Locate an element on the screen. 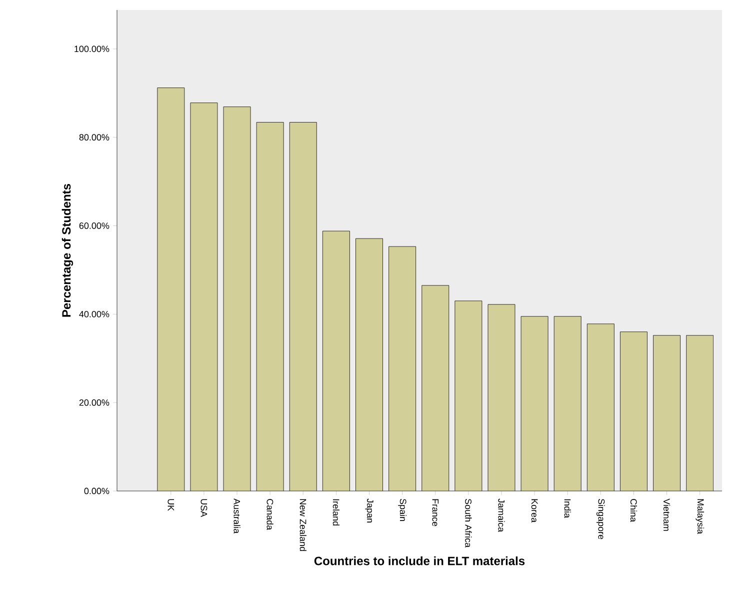 This screenshot has width=752, height=609. x-axis-title: Countries to include in ELT materials is located at coordinates (419, 561).